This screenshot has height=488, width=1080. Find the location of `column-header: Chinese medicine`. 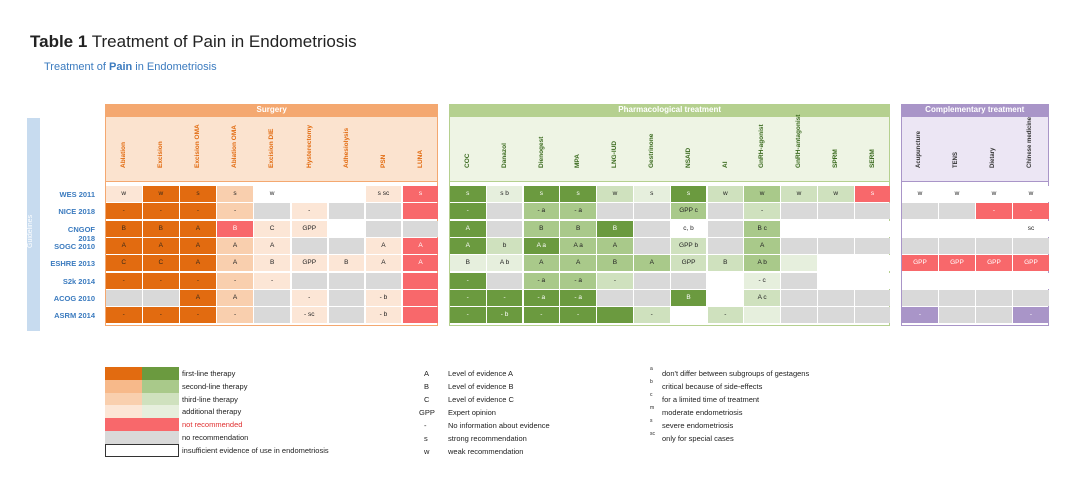

column-header: Chinese medicine is located at coordinates (1030, 142).